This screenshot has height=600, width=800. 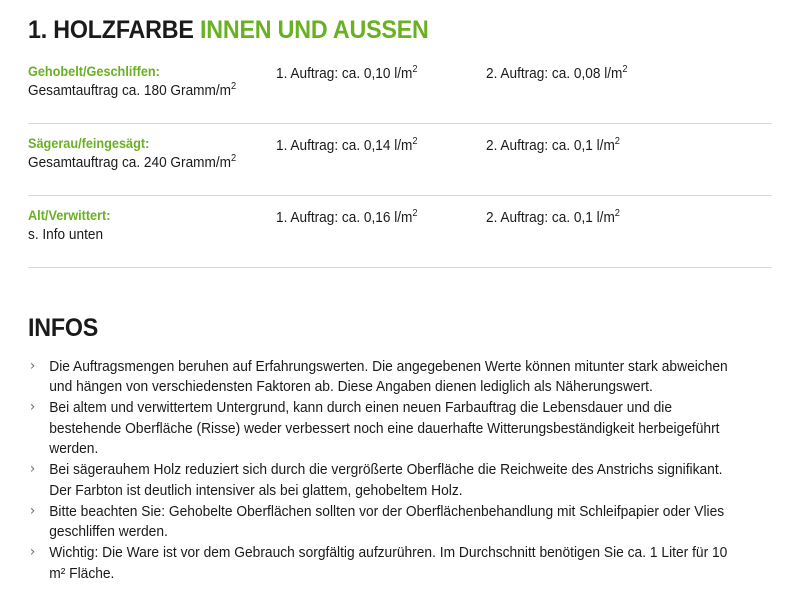 I want to click on wood-type-label: Sägerau/feingesägt:, so click(x=89, y=143).